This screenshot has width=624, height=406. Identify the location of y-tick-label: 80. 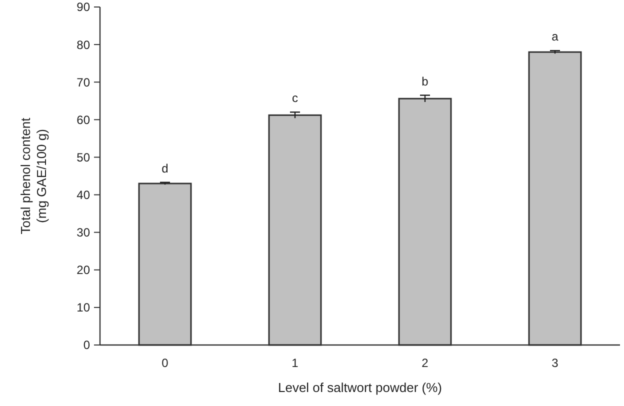
(83, 45).